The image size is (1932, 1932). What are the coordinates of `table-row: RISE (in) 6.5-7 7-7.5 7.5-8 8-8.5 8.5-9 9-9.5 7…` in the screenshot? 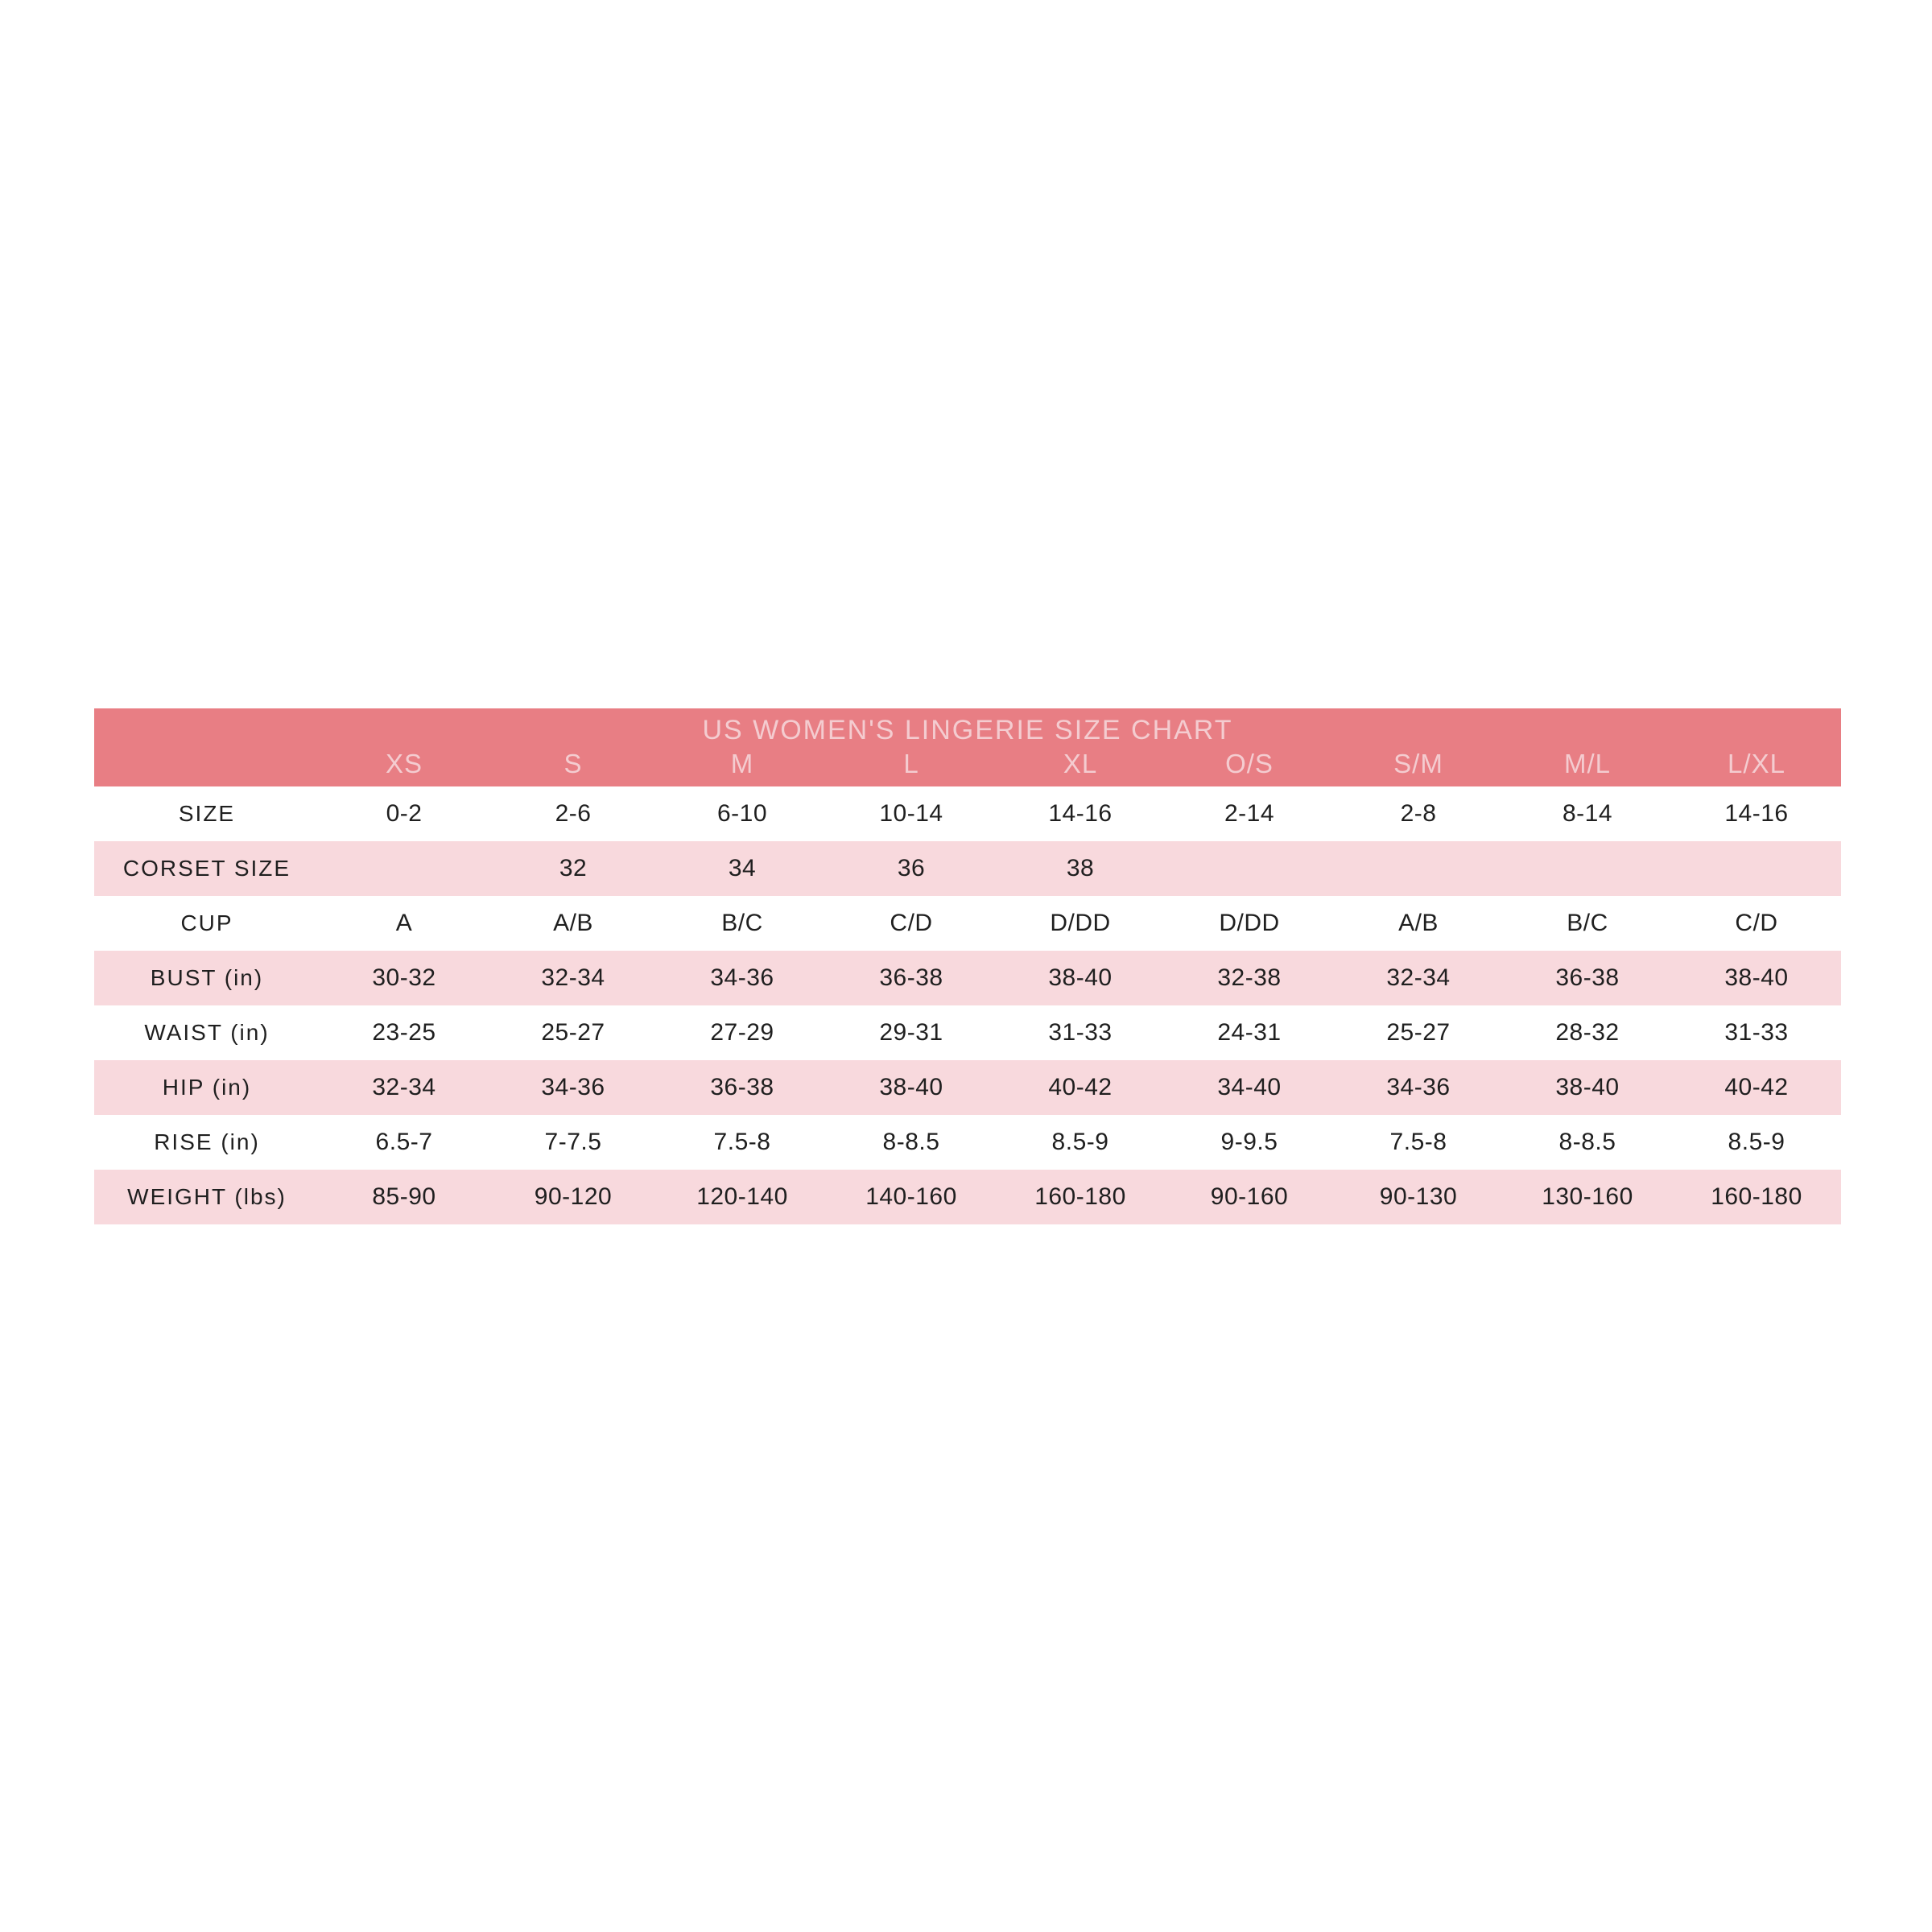 It's located at (967, 1142).